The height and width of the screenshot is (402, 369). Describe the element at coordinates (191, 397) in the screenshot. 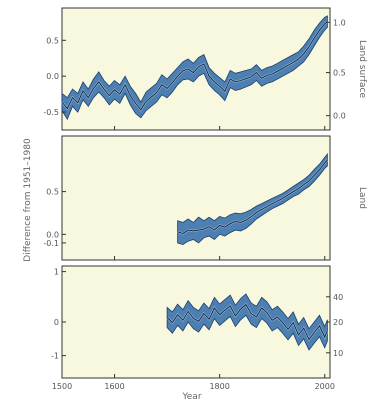

I see `x-axis-label: Year` at that location.